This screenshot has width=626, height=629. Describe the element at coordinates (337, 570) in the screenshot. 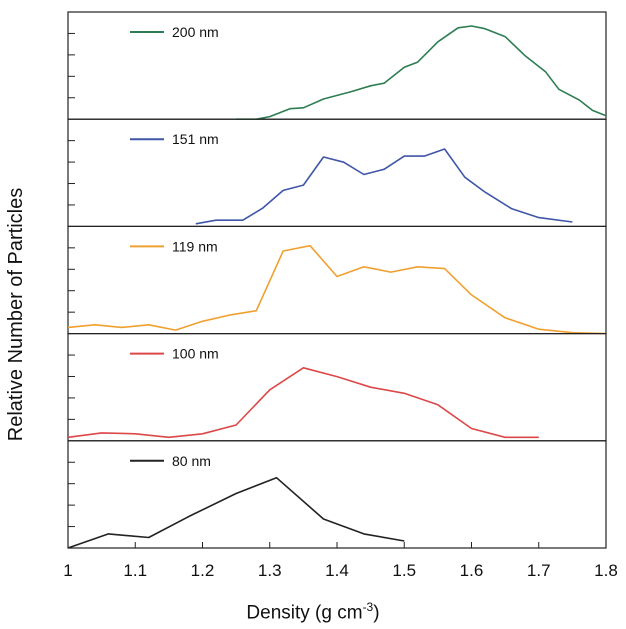

I see `x-tick-label: 1.4` at that location.